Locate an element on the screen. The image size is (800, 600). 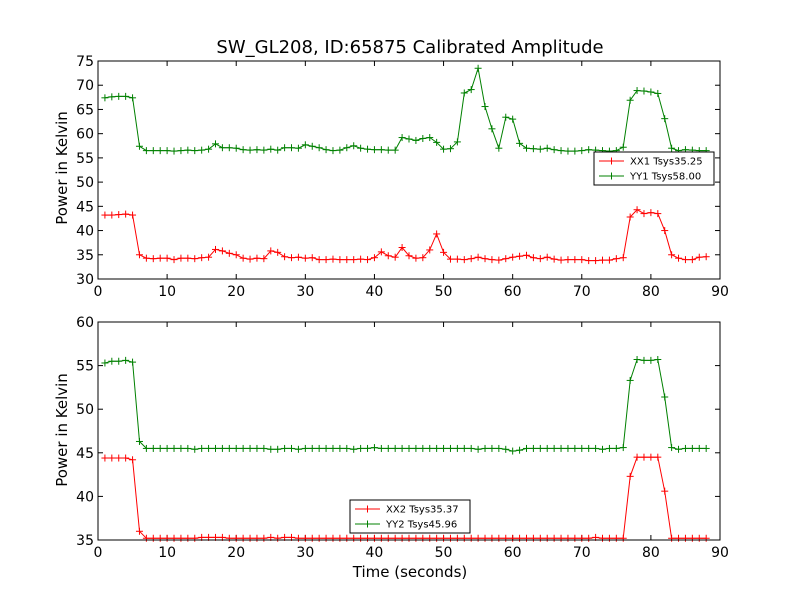
top-x-tick-label: 50 is located at coordinates (444, 292).